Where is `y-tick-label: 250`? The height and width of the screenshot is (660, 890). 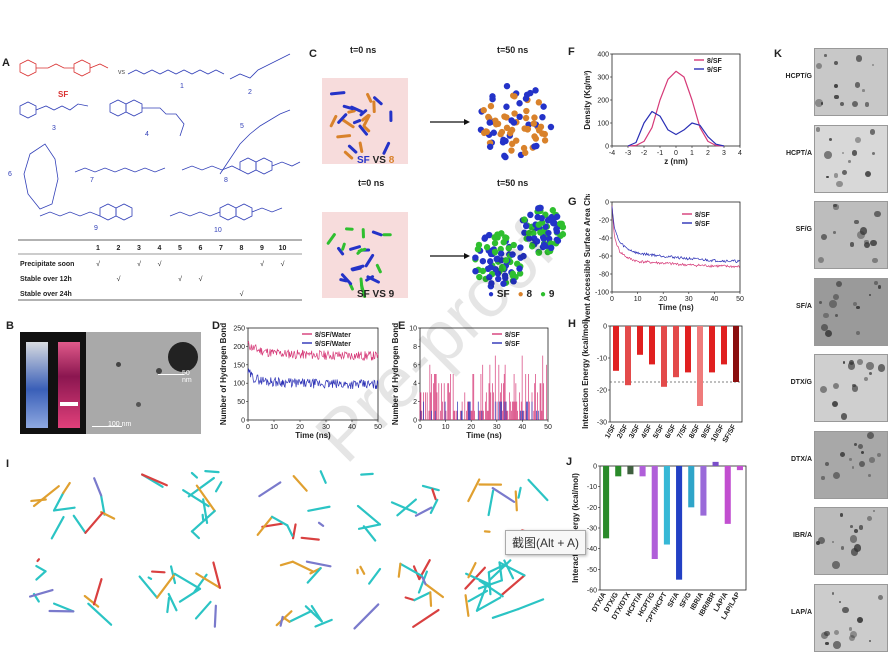 y-tick-label: 250 is located at coordinates (239, 329).